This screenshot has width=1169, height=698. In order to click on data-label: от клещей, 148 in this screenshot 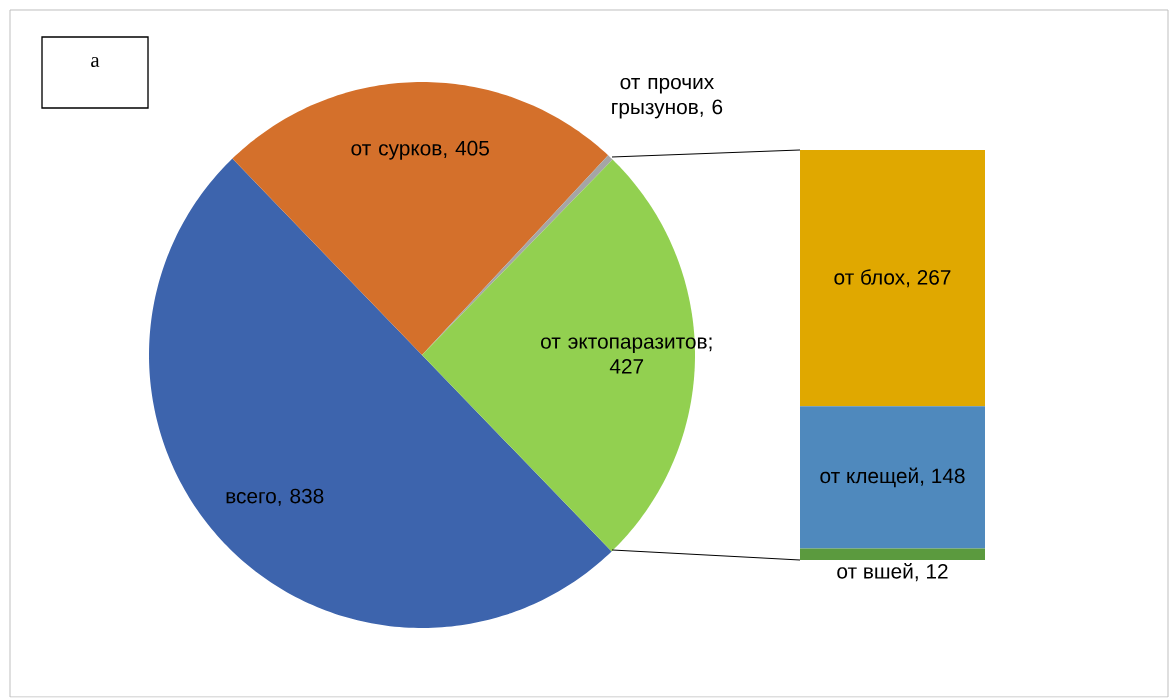, I will do `click(892, 477)`.